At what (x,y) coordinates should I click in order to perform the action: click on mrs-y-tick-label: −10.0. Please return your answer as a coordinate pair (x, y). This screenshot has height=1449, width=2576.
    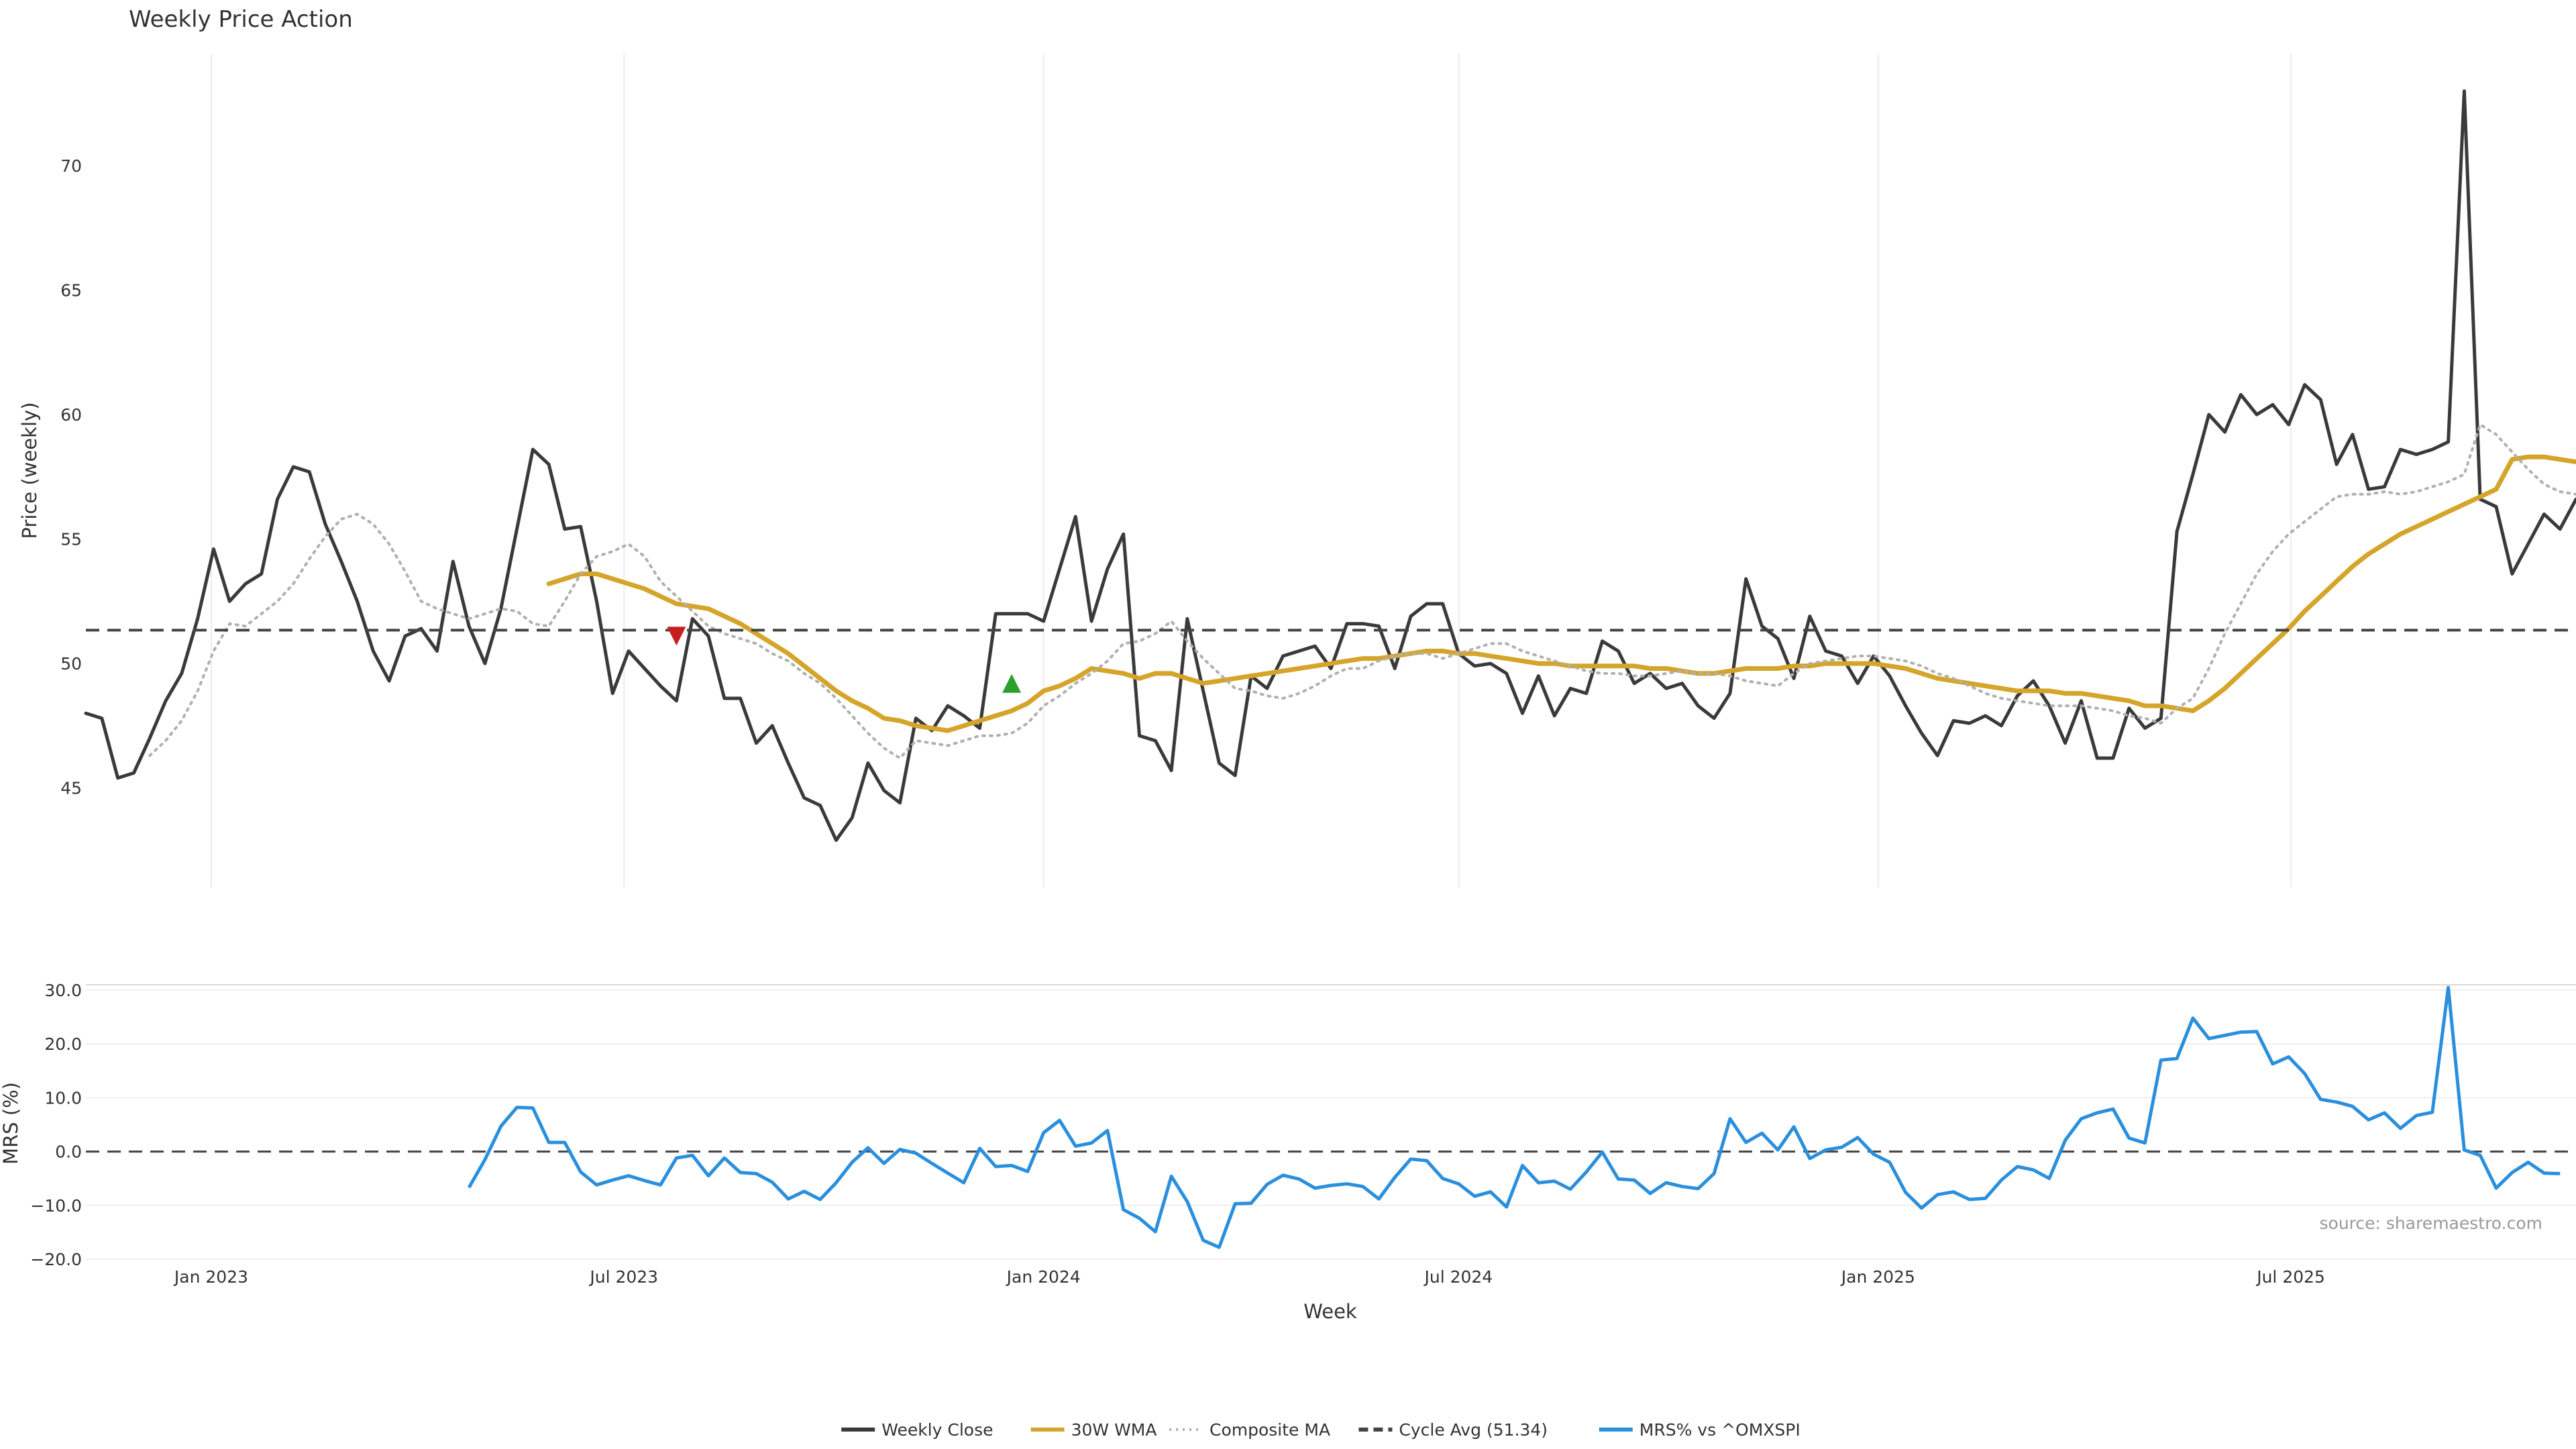
    Looking at the image, I should click on (56, 1206).